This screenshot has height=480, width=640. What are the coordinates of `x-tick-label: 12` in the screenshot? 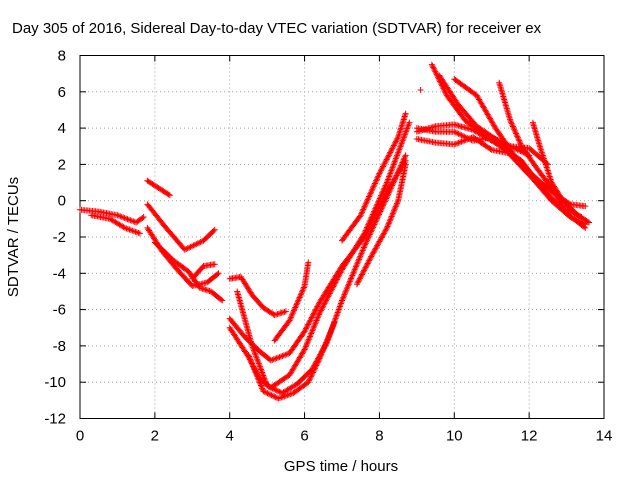 It's located at (529, 436).